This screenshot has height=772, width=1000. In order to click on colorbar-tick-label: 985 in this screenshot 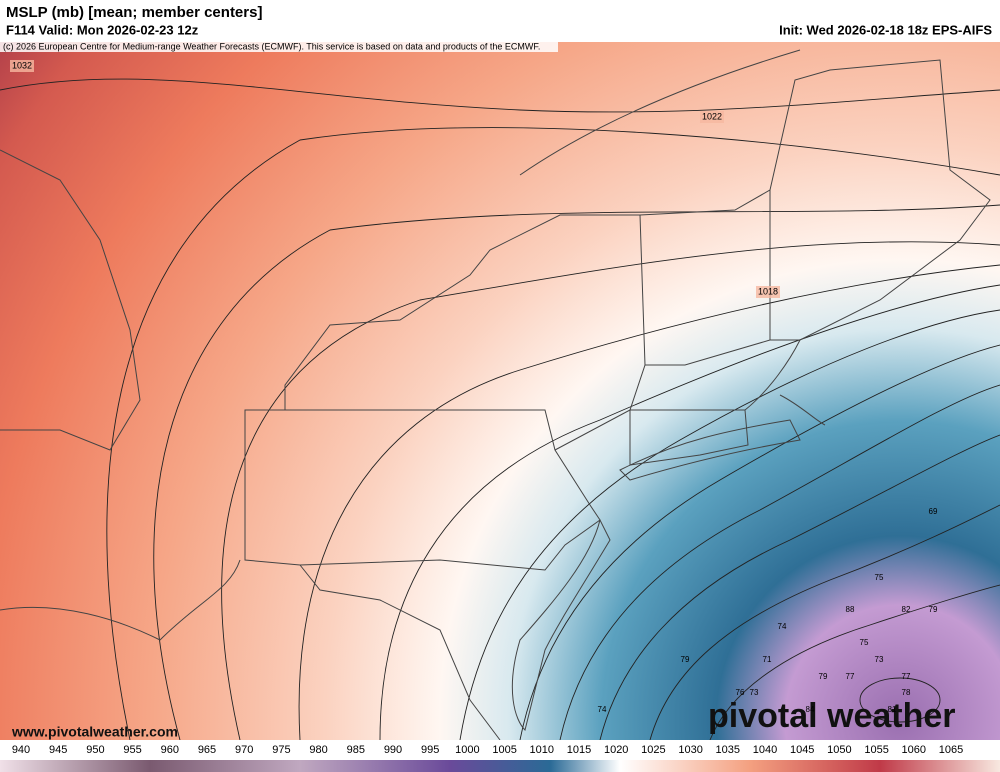, I will do `click(356, 750)`.